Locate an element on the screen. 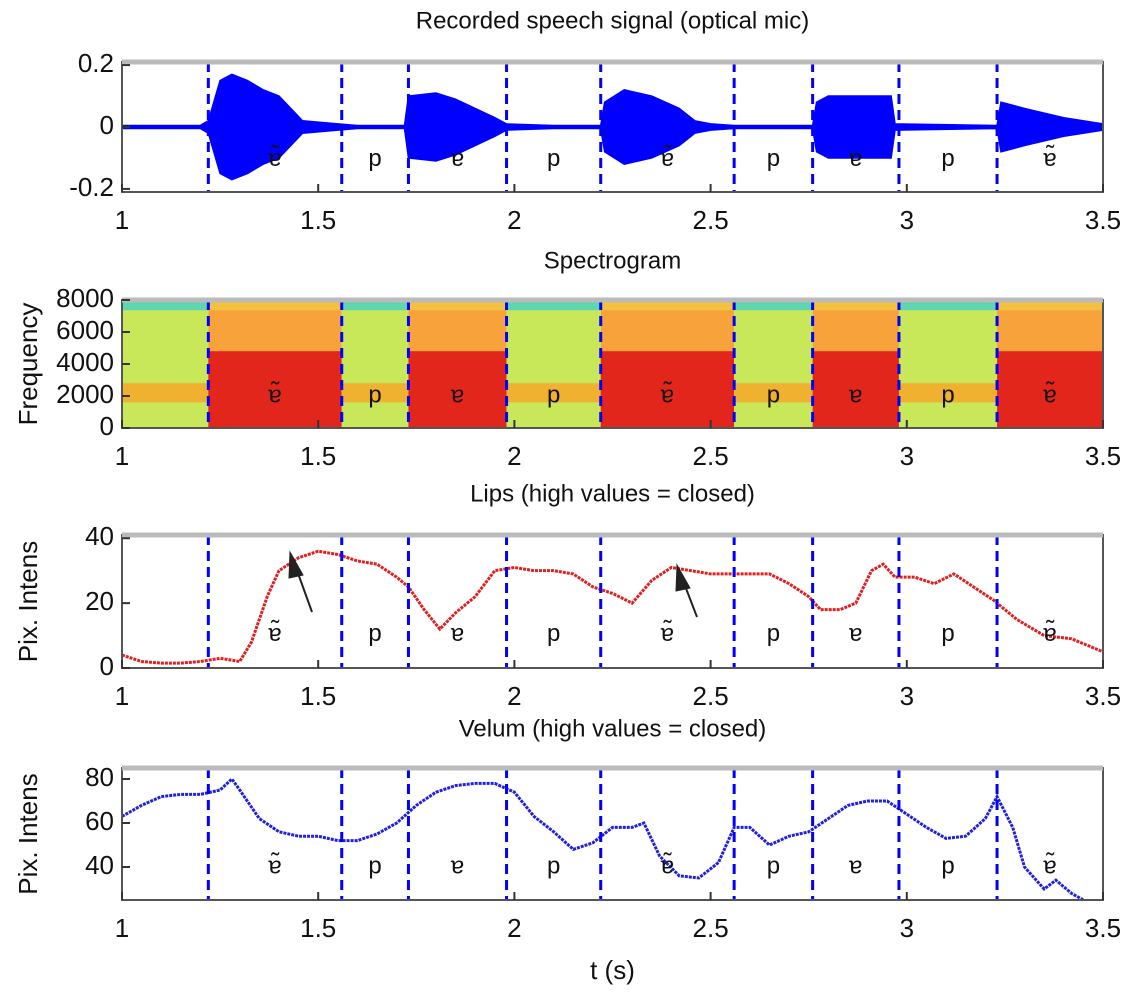 The height and width of the screenshot is (999, 1124). y-tick-label: 60 is located at coordinates (99, 821).